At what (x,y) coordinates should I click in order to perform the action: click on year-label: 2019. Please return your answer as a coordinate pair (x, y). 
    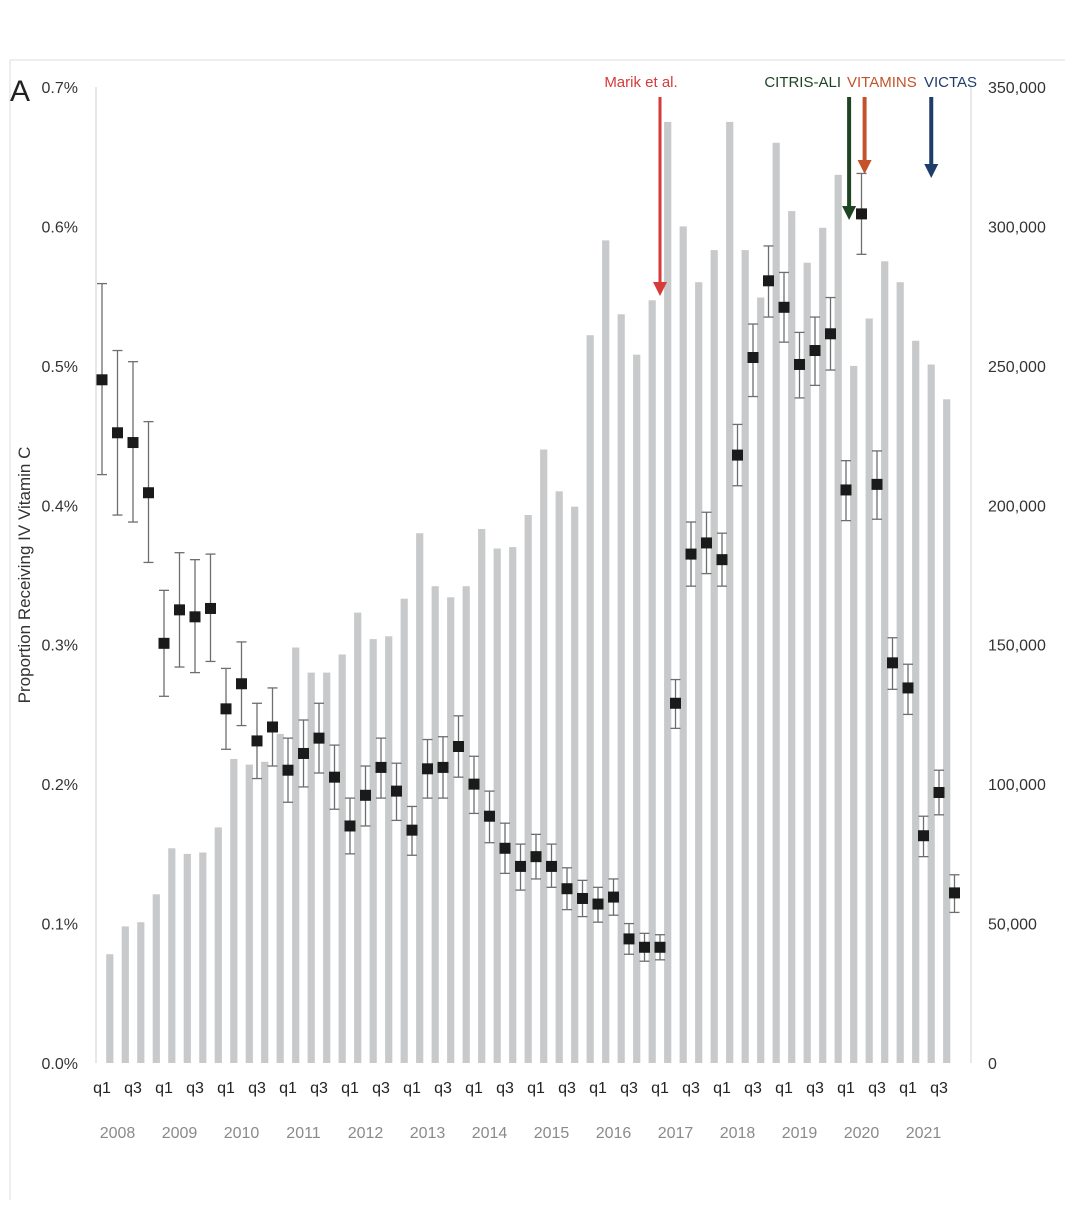
    Looking at the image, I should click on (800, 1133).